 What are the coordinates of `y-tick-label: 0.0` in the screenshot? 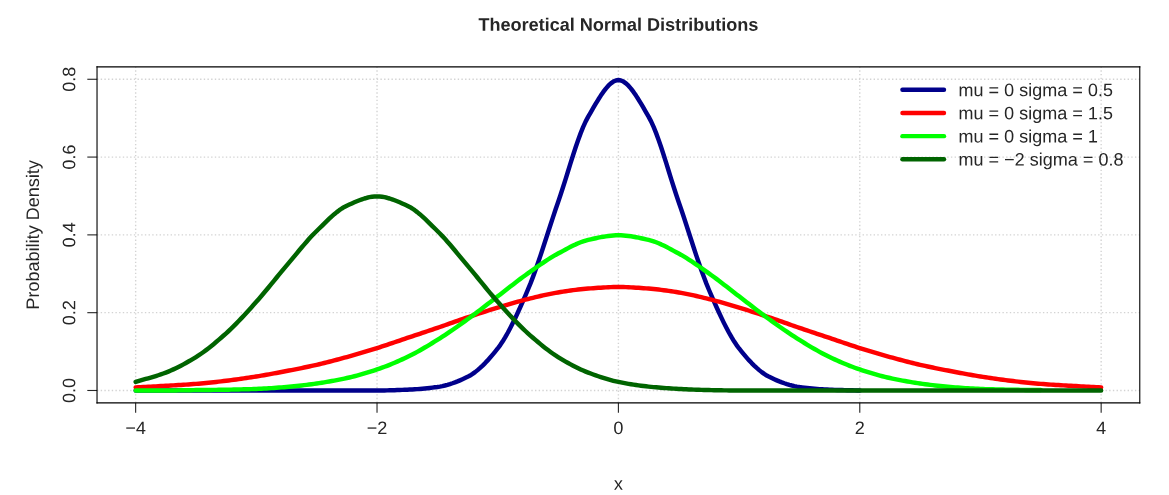 It's located at (69, 390).